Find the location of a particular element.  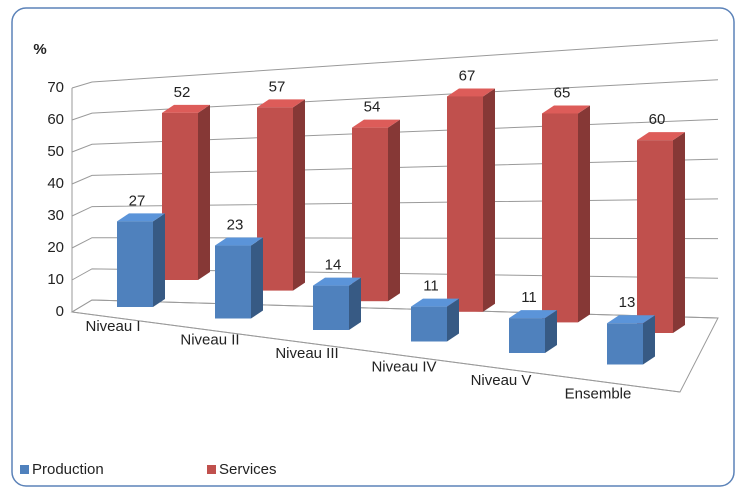

legend-label: Services is located at coordinates (248, 469).